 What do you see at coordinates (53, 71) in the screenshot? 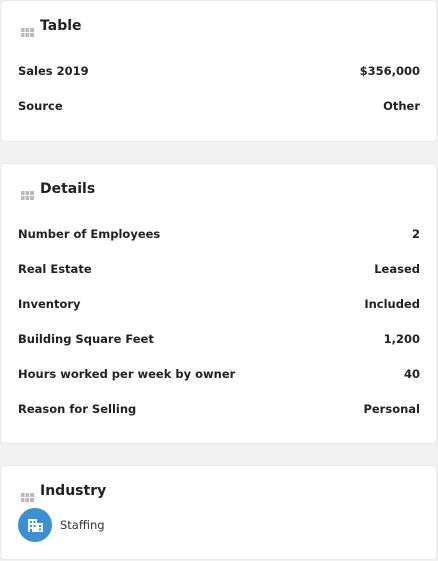
I see `row-label: Sales 2019` at bounding box center [53, 71].